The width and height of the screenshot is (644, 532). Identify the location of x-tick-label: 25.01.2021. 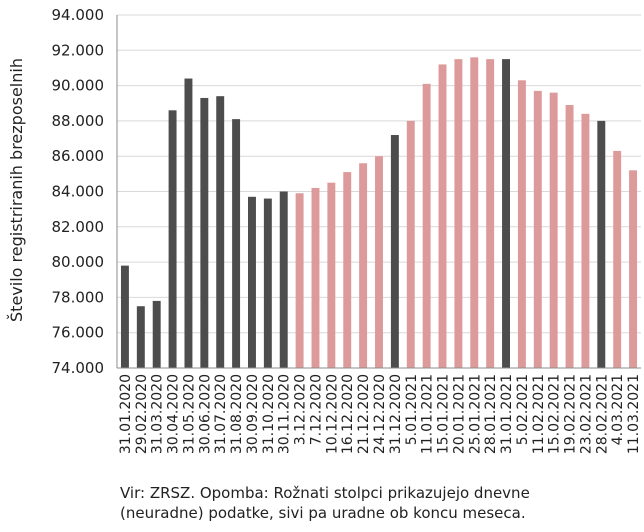
(475, 414).